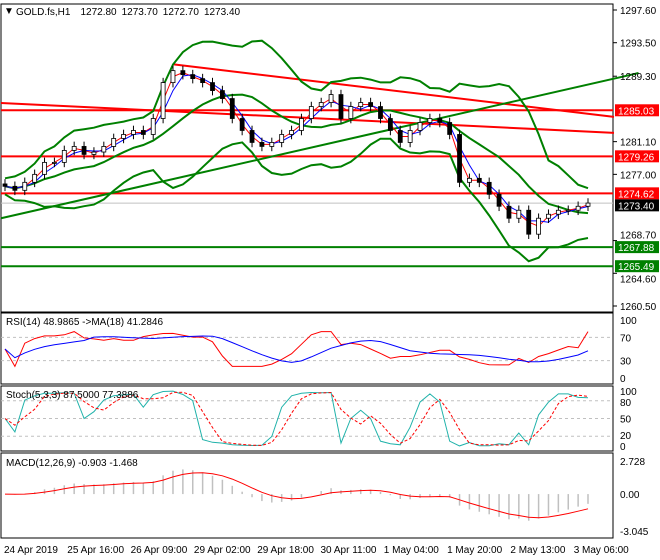  What do you see at coordinates (181, 12) in the screenshot?
I see `ohlc-low: 1272.70` at bounding box center [181, 12].